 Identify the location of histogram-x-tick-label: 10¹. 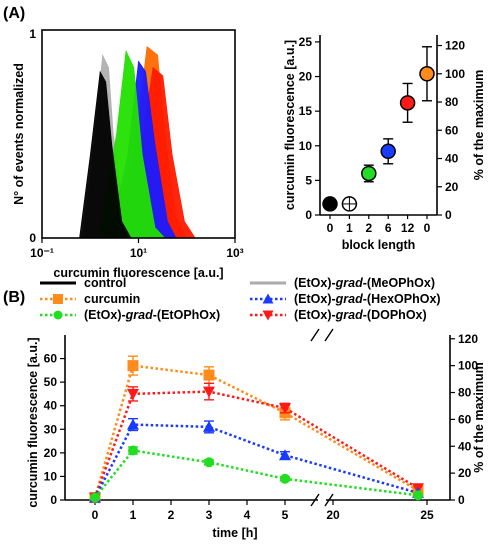
(138, 253).